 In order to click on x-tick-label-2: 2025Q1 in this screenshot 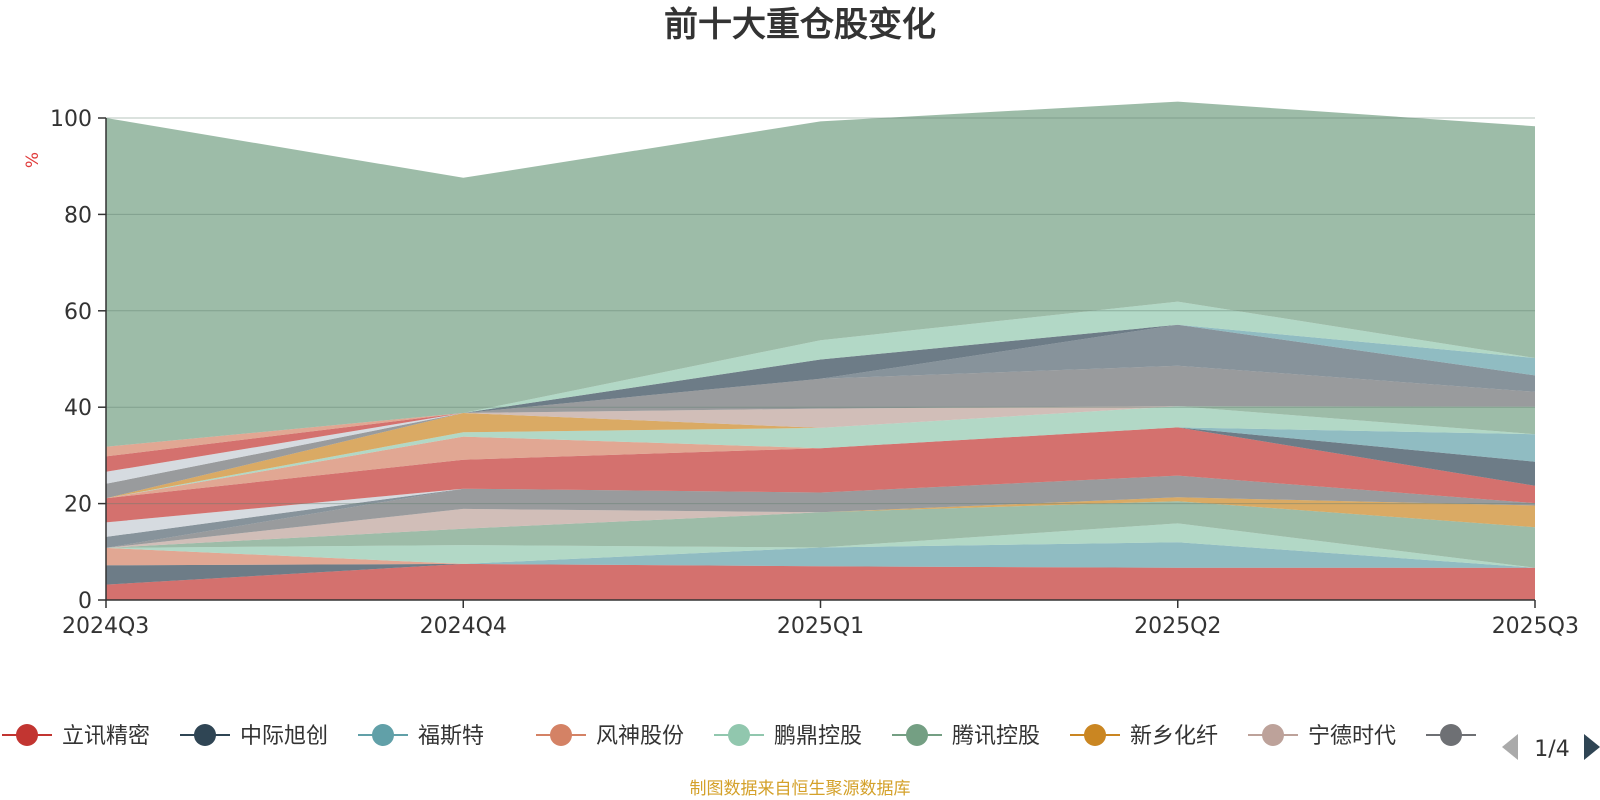, I will do `click(820, 626)`.